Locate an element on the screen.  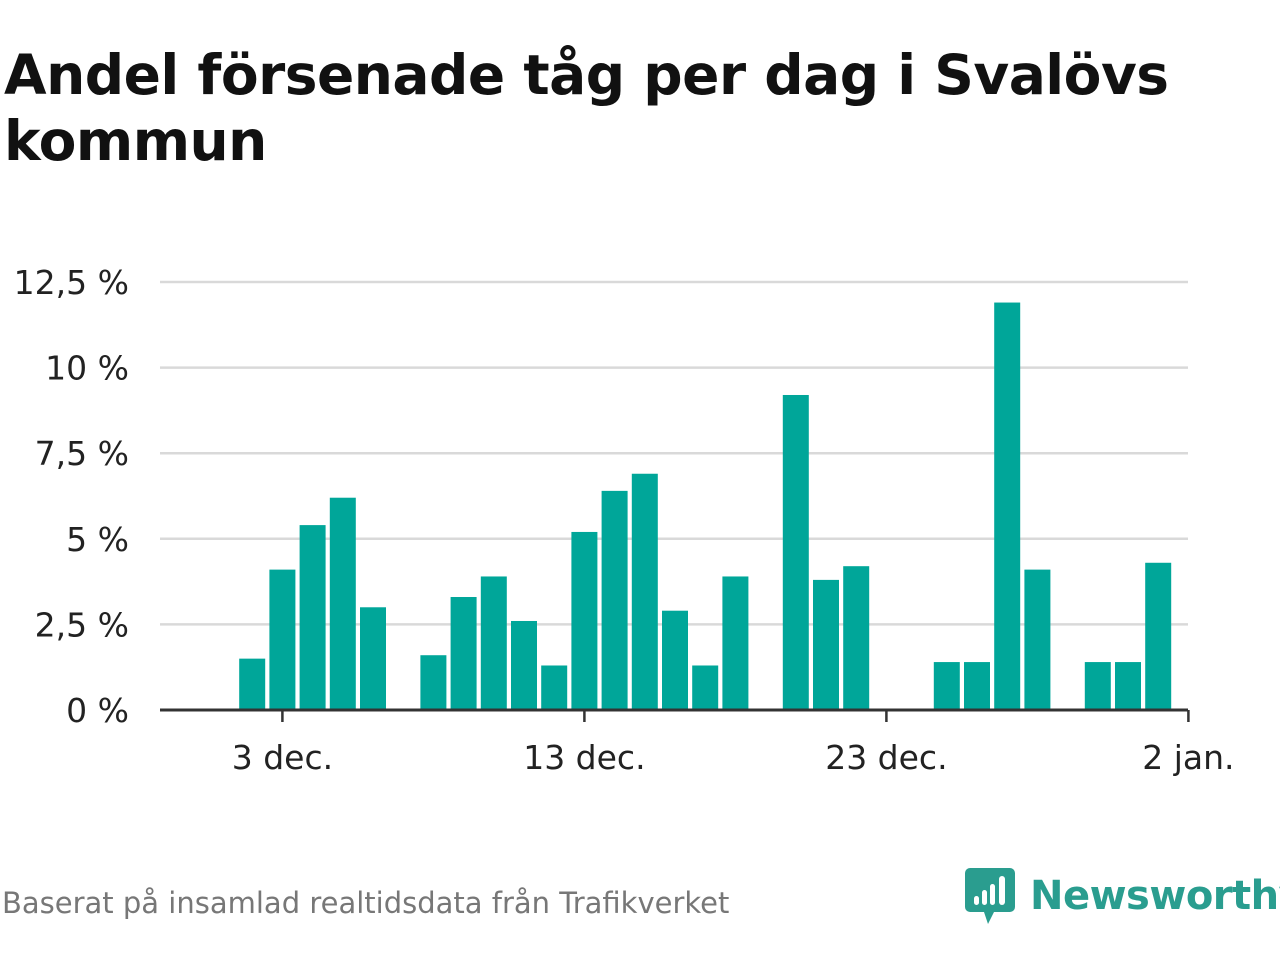
x-tick-label: 23 dec. is located at coordinates (886, 757).